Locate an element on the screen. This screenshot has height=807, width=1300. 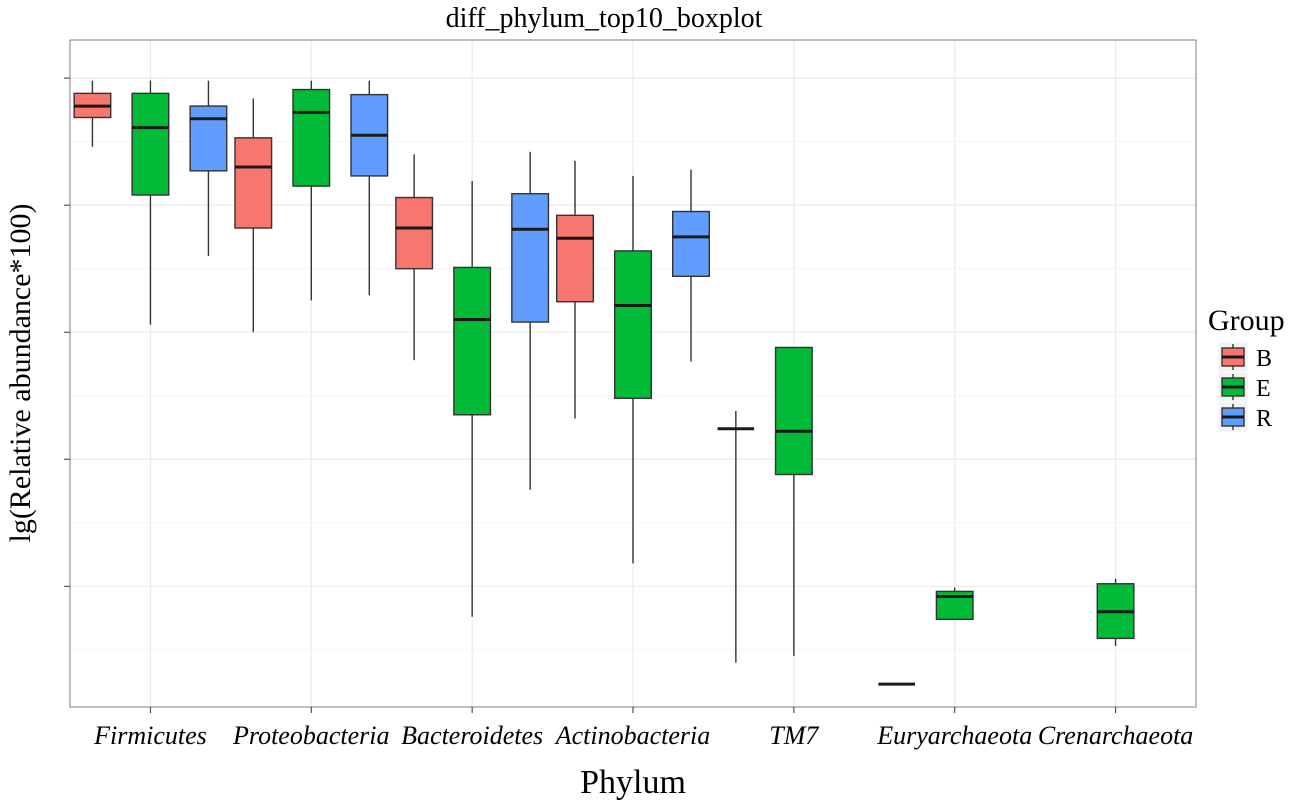
legend-label: R is located at coordinates (1264, 419).